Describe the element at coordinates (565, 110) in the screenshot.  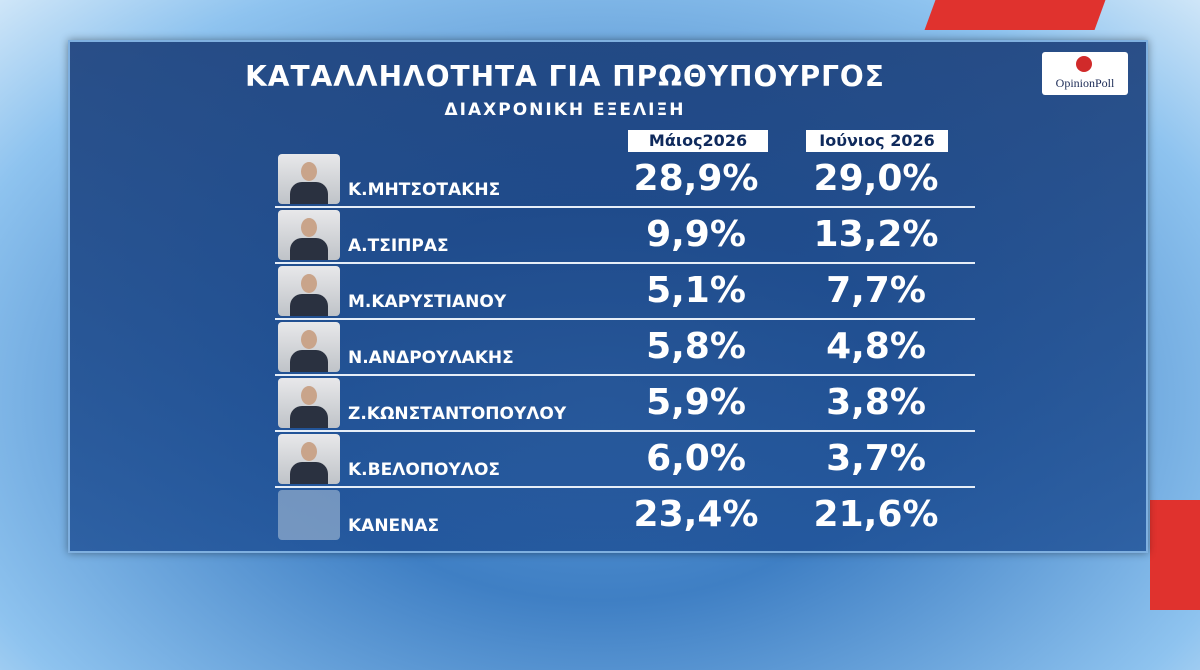
I see `subtitle: ΔΙΑΧΡΟΝΙΚΗ ΕΞΕΛΙΞΗ` at that location.